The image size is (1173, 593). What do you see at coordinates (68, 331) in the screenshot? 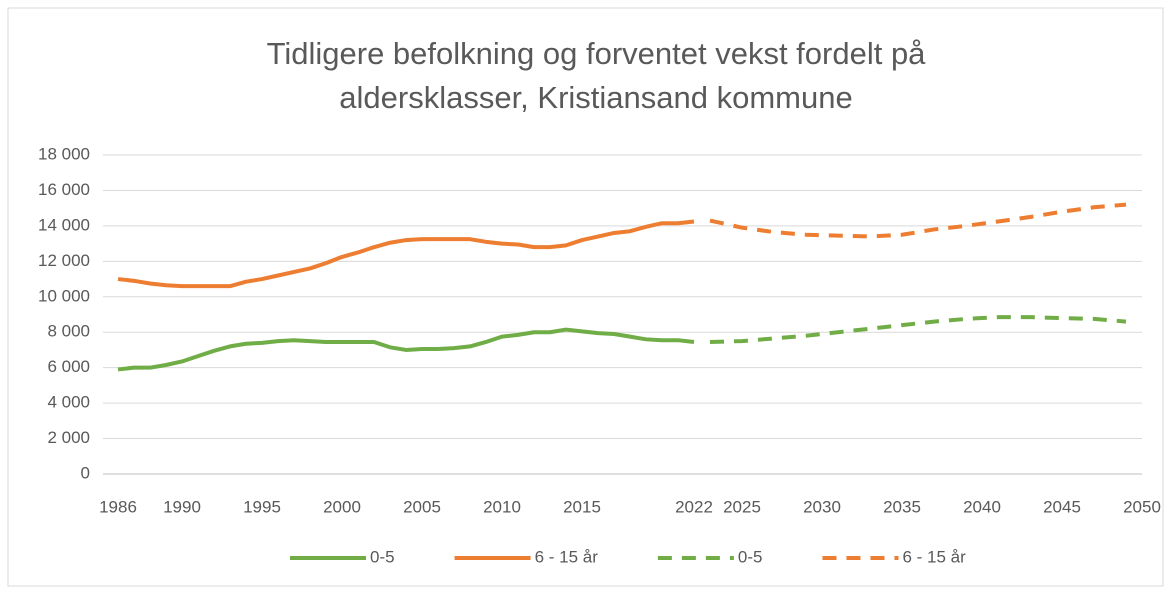
I see `y-tick-label: 8 000` at bounding box center [68, 331].